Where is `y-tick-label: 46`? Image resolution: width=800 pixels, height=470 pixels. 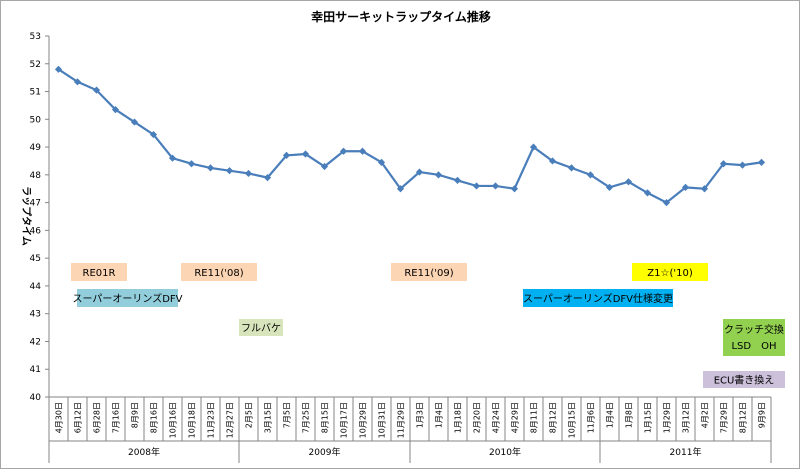 y-tick-label: 46 is located at coordinates (36, 231).